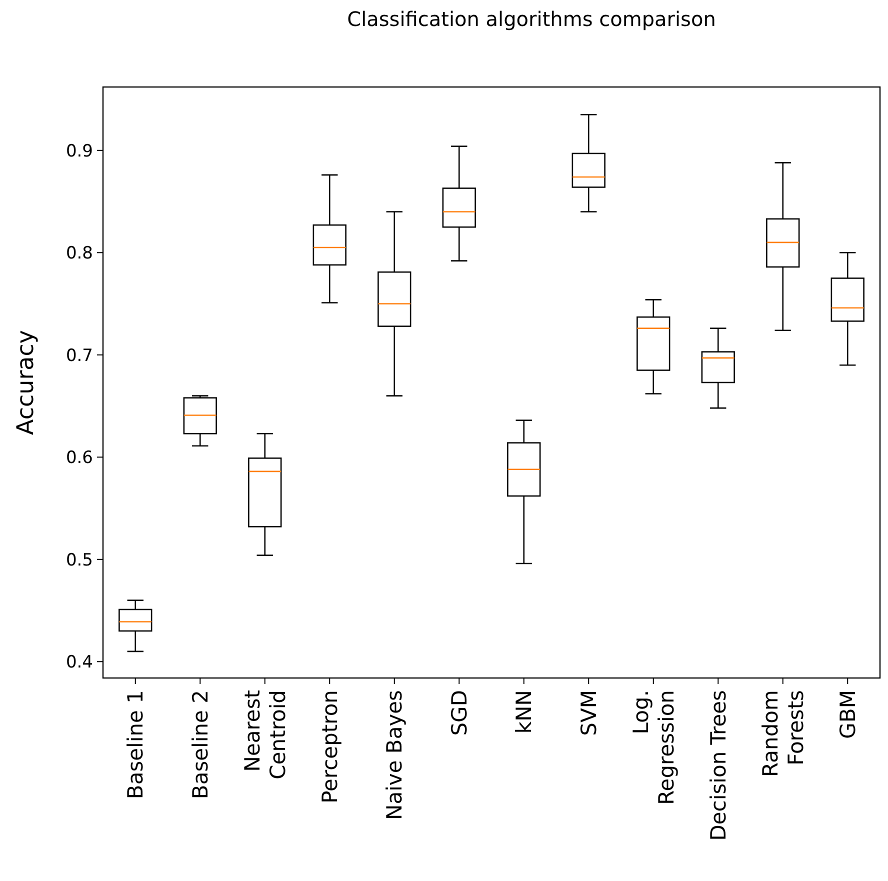  Describe the element at coordinates (718, 765) in the screenshot. I see `x-tick-label: Decision Trees` at that location.